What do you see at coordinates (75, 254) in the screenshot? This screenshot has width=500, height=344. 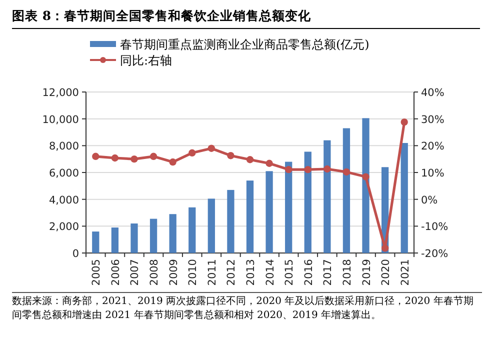 I see `y-tick-label: 0` at bounding box center [75, 254].